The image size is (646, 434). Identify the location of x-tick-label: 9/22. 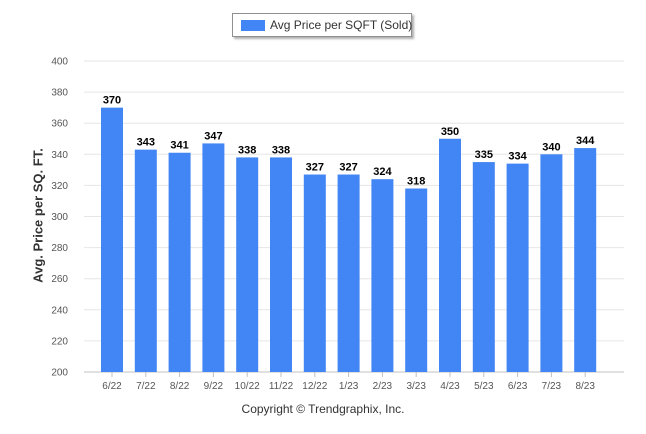
(214, 386).